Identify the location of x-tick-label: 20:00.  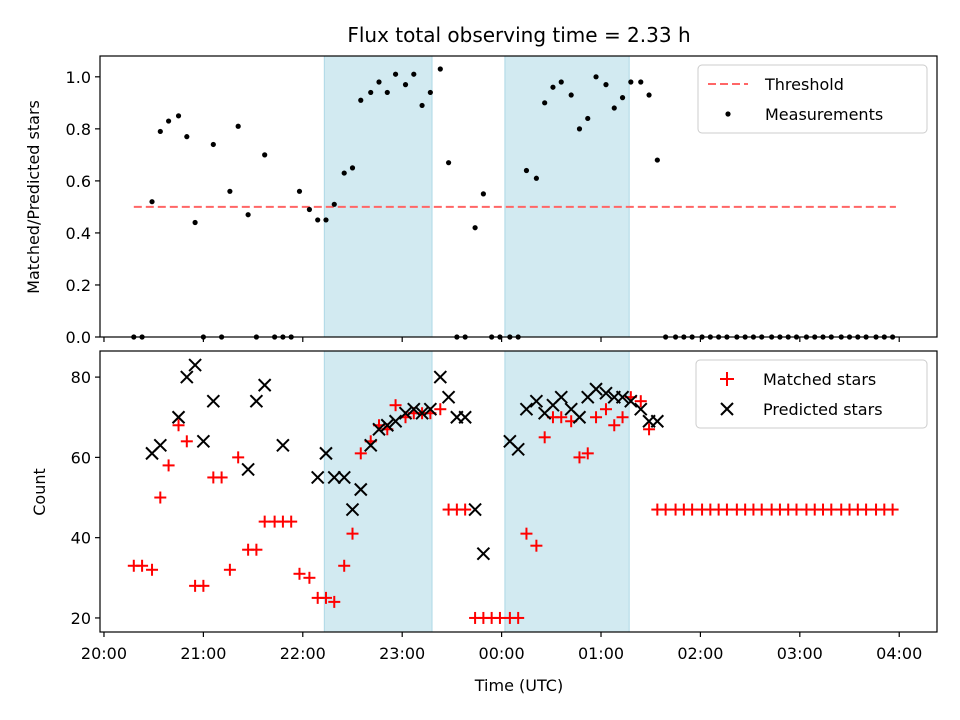
(104, 653).